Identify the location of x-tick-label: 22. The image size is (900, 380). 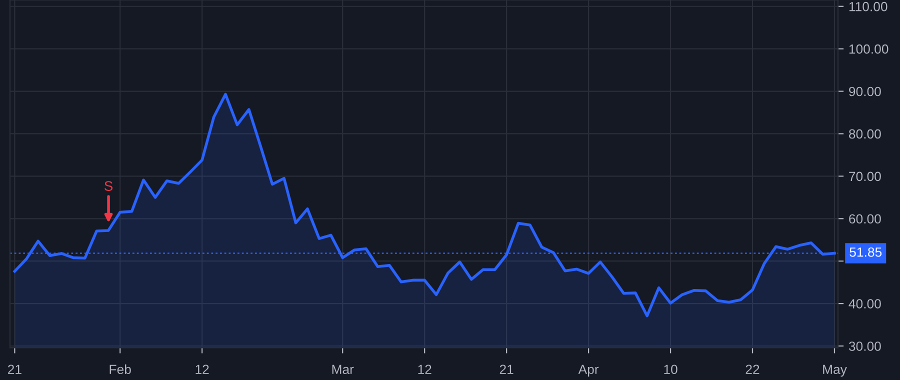
(753, 369).